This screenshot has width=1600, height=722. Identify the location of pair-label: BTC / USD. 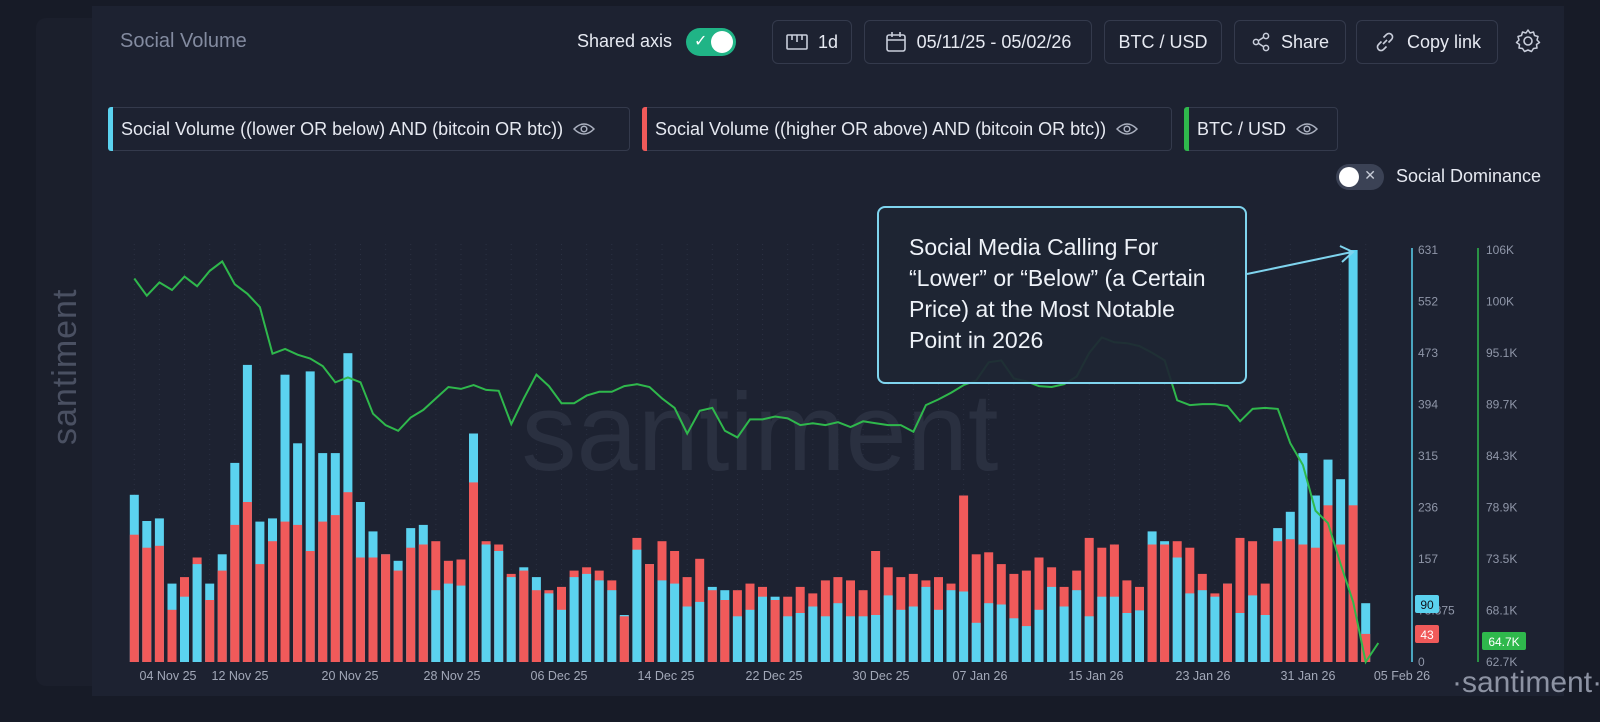
(1163, 41).